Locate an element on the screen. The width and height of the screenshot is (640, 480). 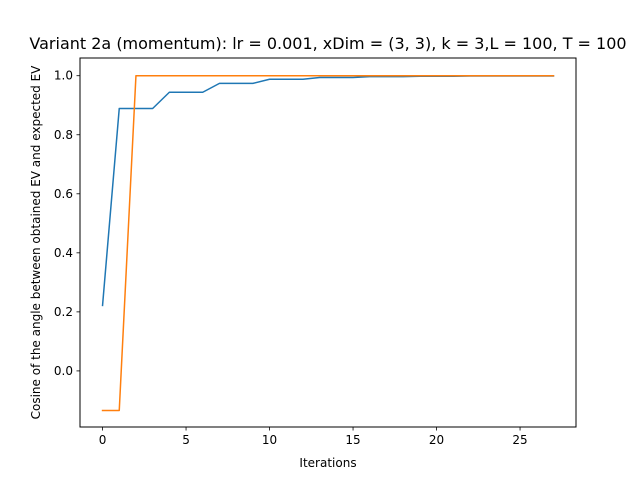
x-tick-label: 25 is located at coordinates (519, 440).